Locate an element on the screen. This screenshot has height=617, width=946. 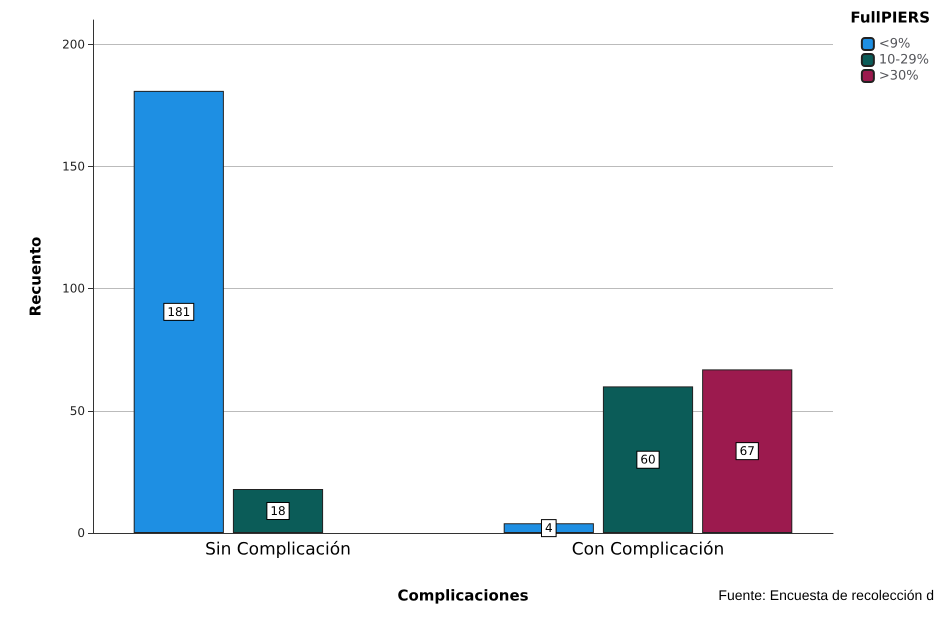
data-label: 67 is located at coordinates (747, 451).